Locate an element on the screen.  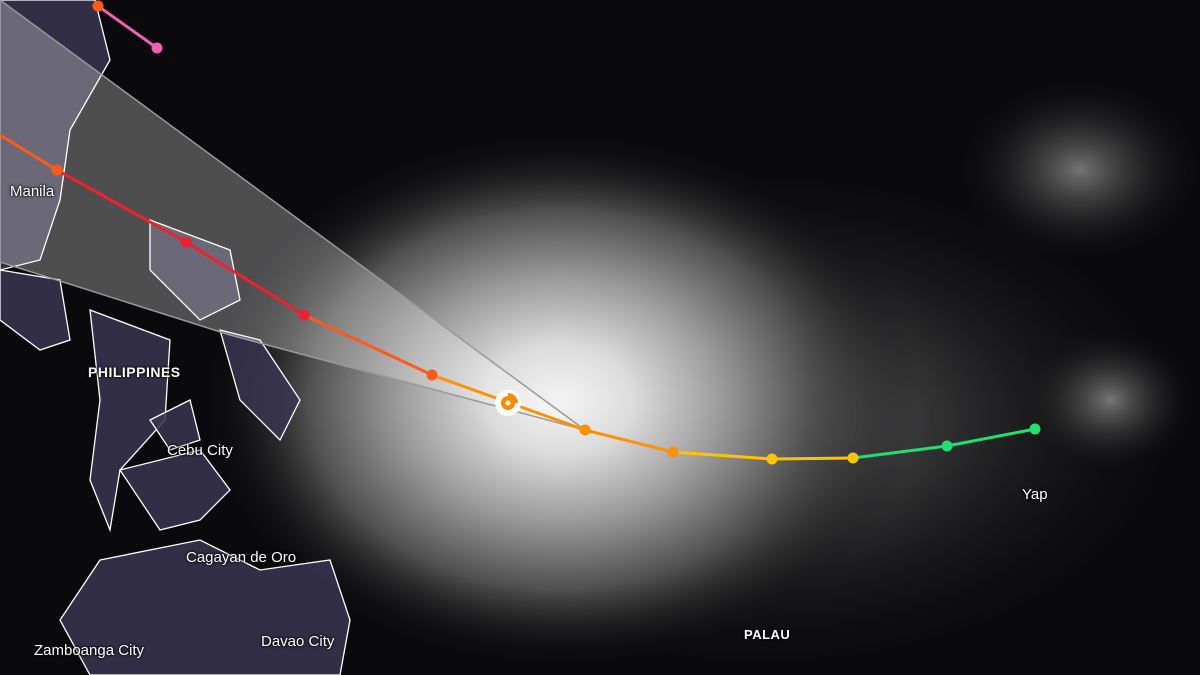
label-philippines: PHILIPPINES is located at coordinates (134, 372).